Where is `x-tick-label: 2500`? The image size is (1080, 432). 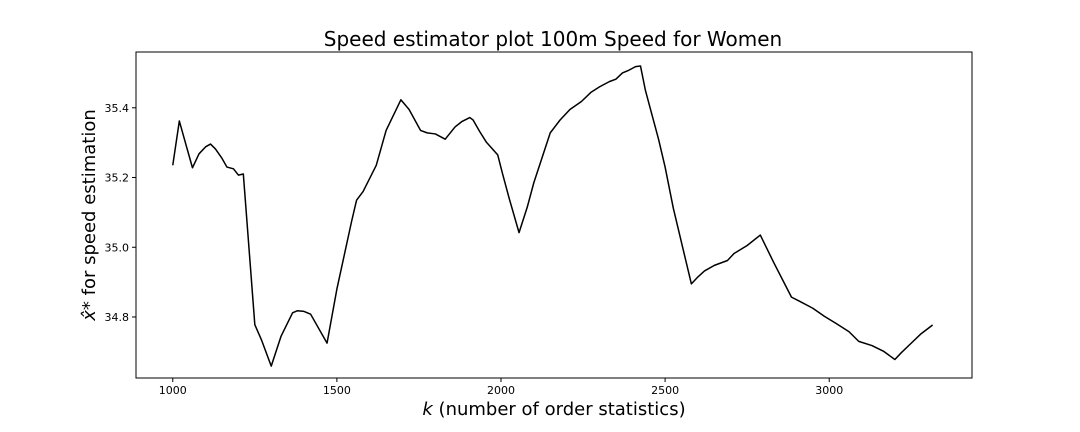
x-tick-label: 2500 is located at coordinates (665, 390).